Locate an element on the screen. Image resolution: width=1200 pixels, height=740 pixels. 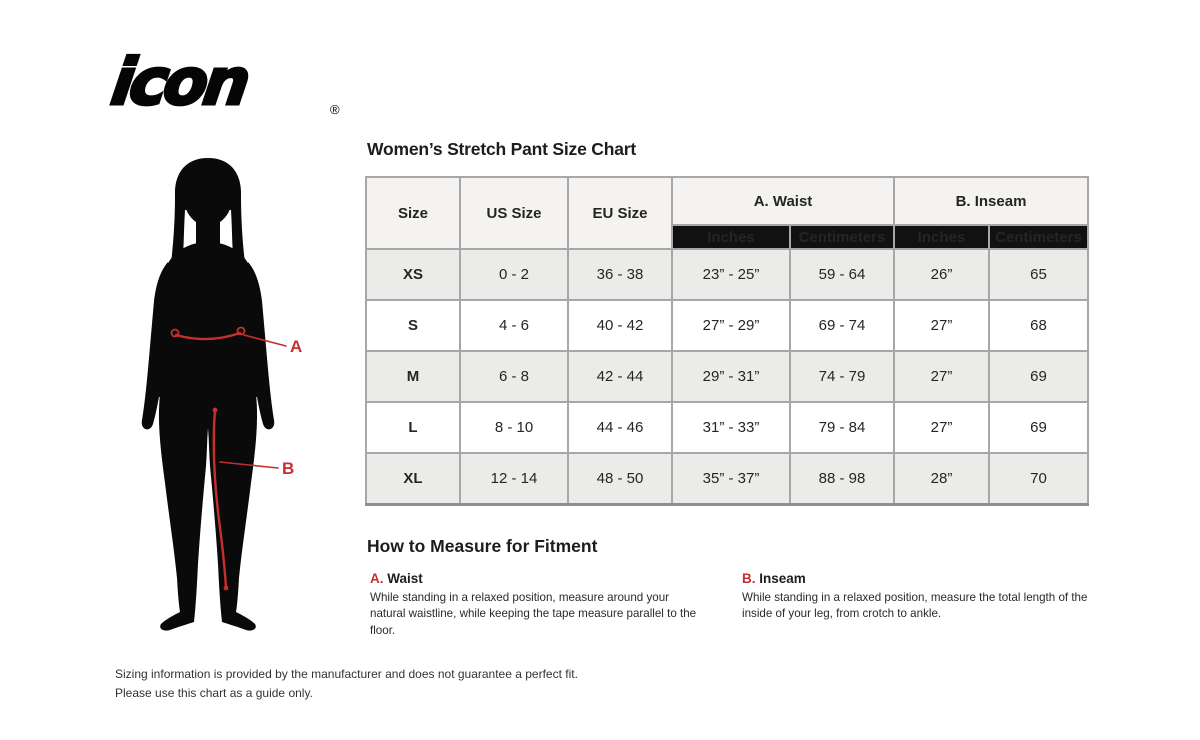
page-title: Women’s Stretch Pant Size Chart is located at coordinates (501, 149).